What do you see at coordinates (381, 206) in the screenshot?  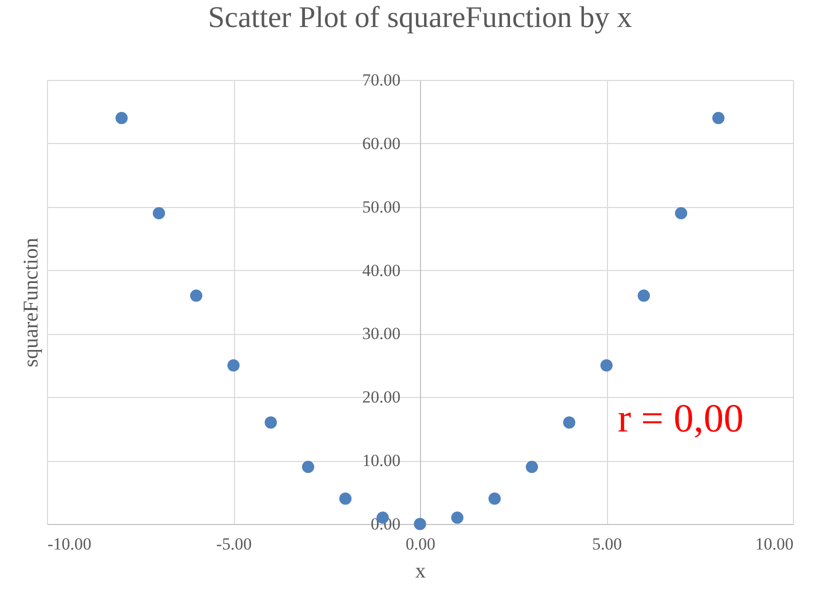 I see `y-tick-label: 50.00` at bounding box center [381, 206].